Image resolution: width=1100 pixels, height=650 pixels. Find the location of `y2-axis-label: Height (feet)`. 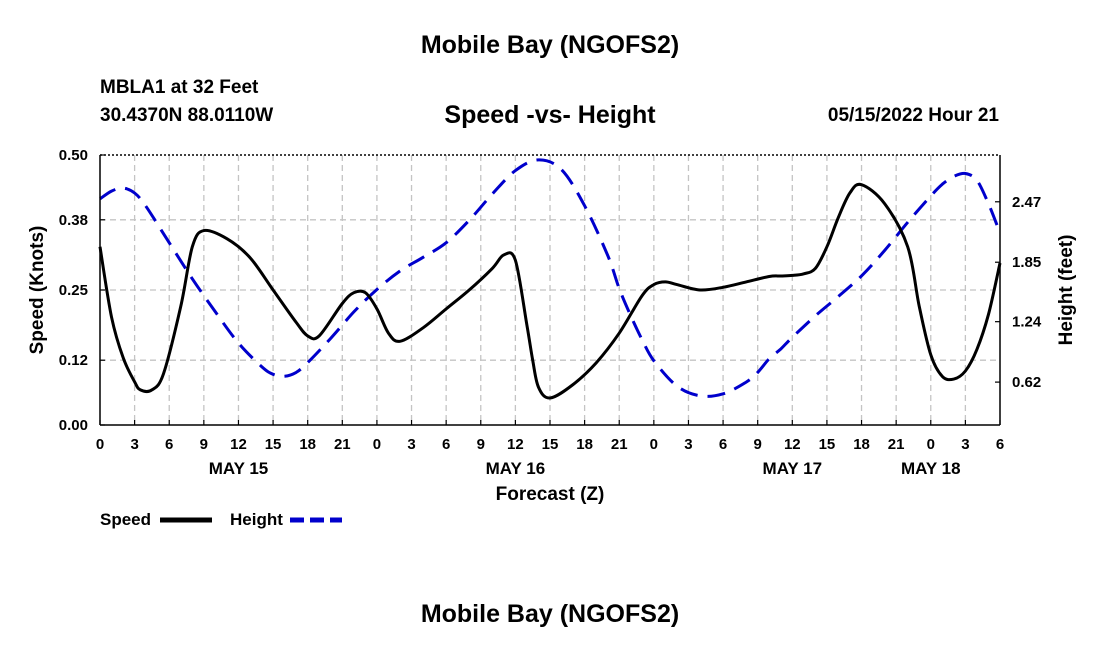

y2-axis-label: Height (feet) is located at coordinates (1066, 290).